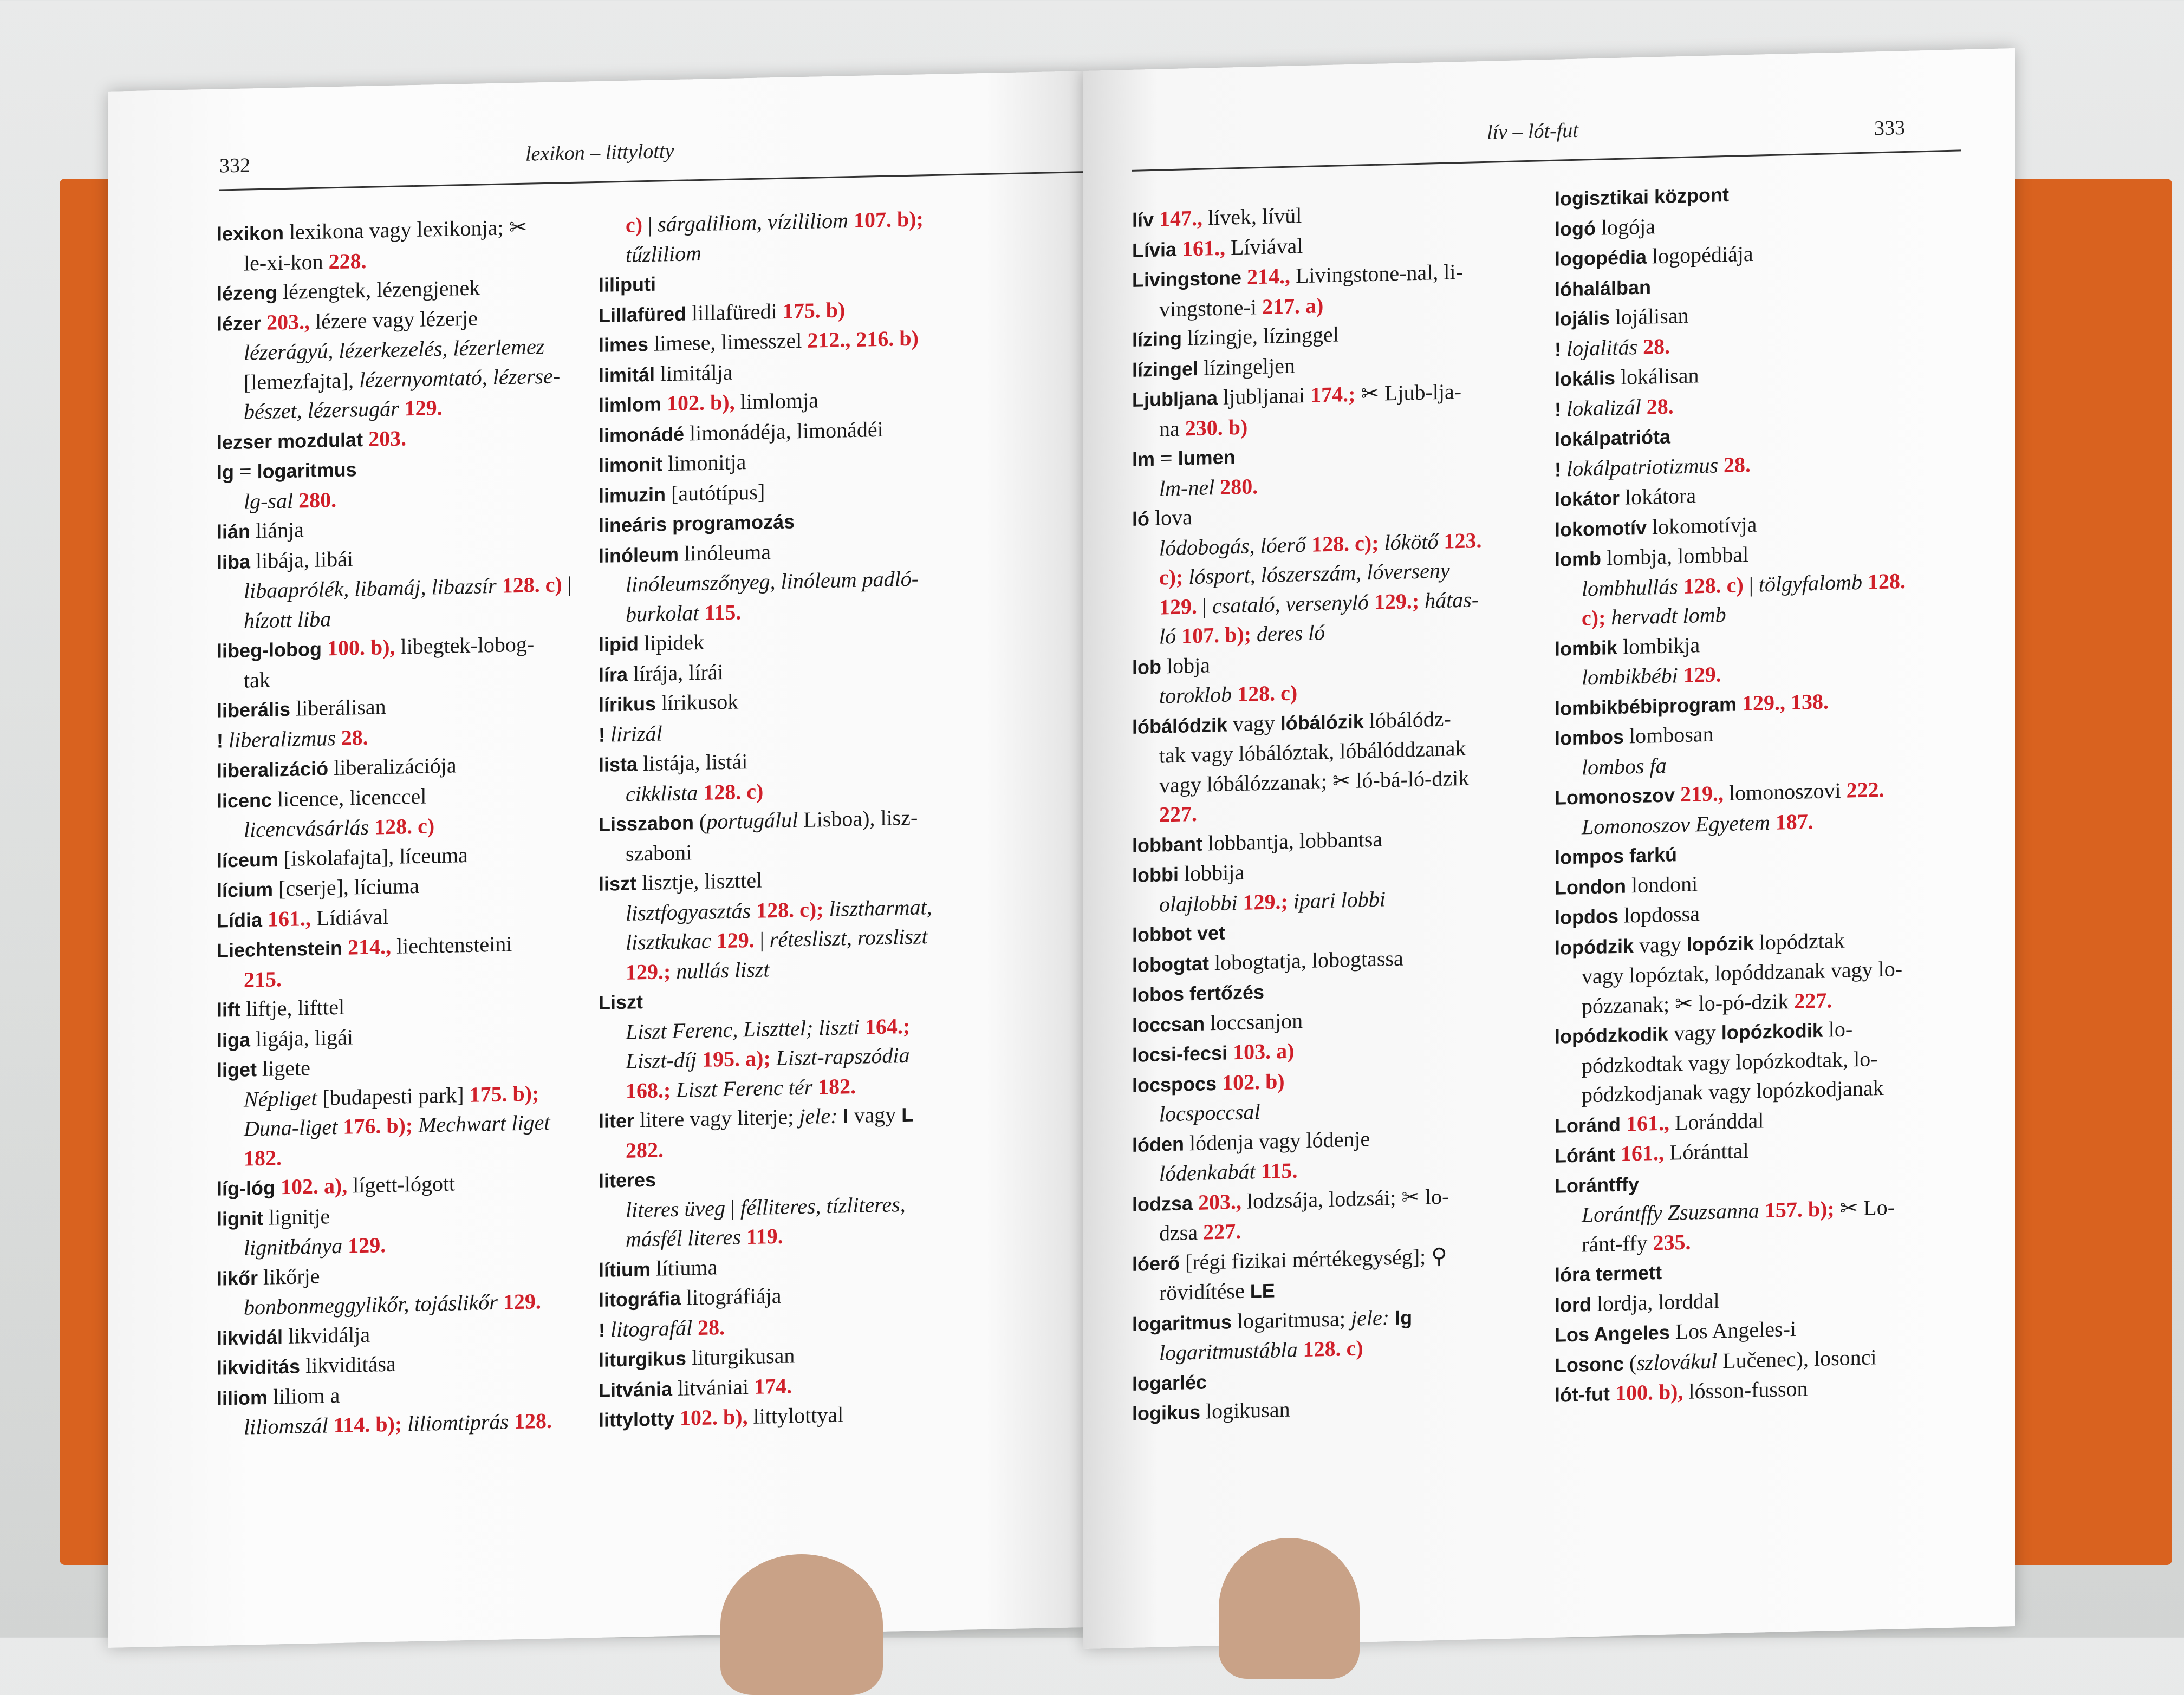 The height and width of the screenshot is (1695, 2184). I want to click on headword: lobbot vet, so click(1178, 933).